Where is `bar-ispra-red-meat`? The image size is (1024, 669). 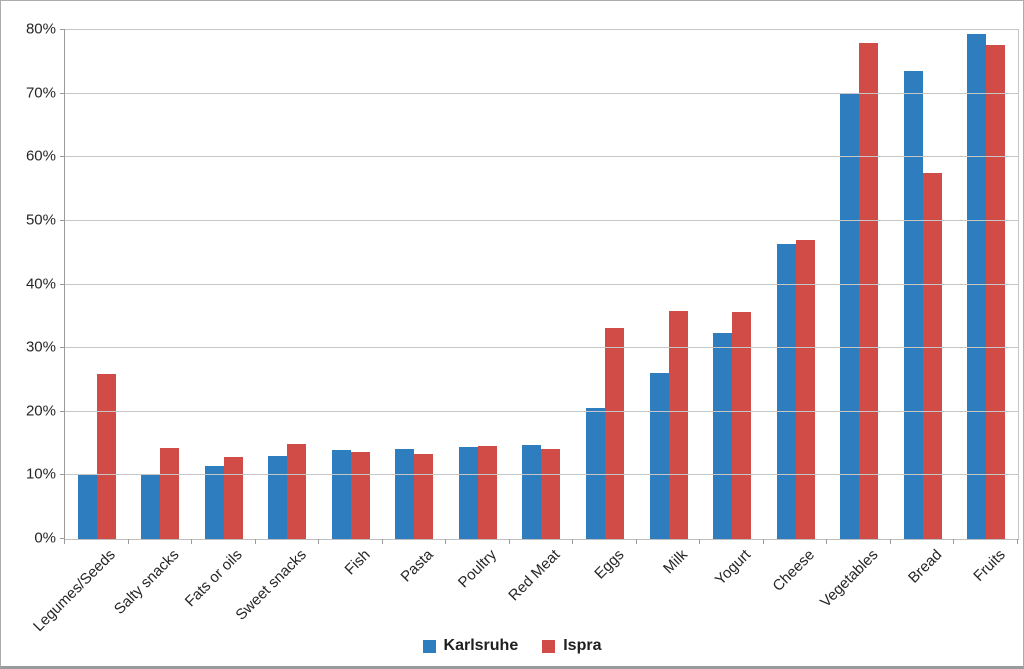 bar-ispra-red-meat is located at coordinates (551, 493).